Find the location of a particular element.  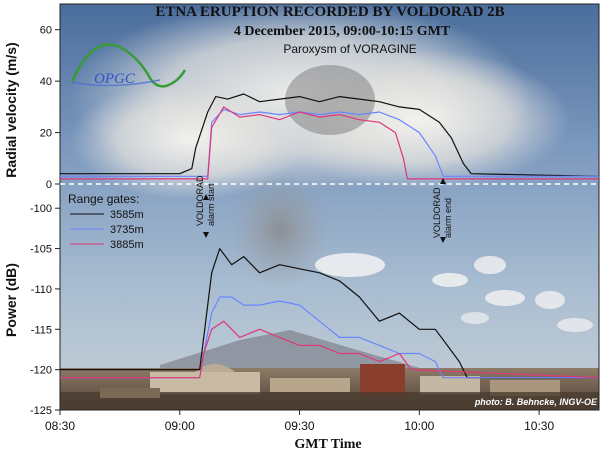

series-line-3885m-velocity is located at coordinates (329, 143).